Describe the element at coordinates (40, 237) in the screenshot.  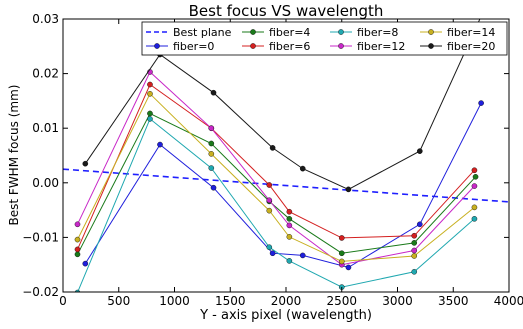
I see `y-tick-label: −0.01` at that location.